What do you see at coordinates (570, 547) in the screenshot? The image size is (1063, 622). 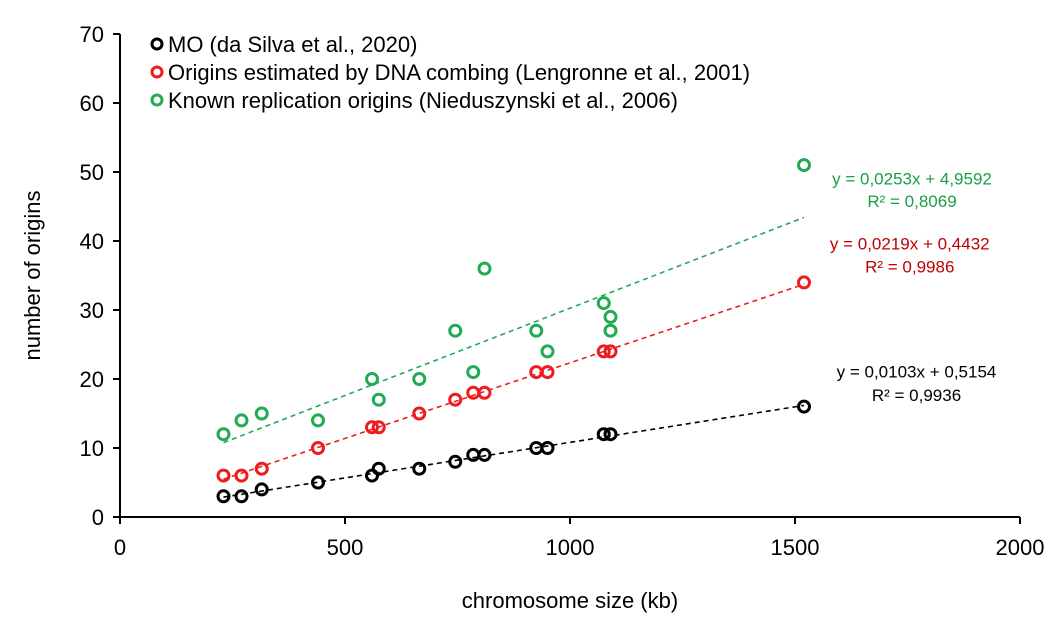 I see `x-tick-label: 1000` at bounding box center [570, 547].